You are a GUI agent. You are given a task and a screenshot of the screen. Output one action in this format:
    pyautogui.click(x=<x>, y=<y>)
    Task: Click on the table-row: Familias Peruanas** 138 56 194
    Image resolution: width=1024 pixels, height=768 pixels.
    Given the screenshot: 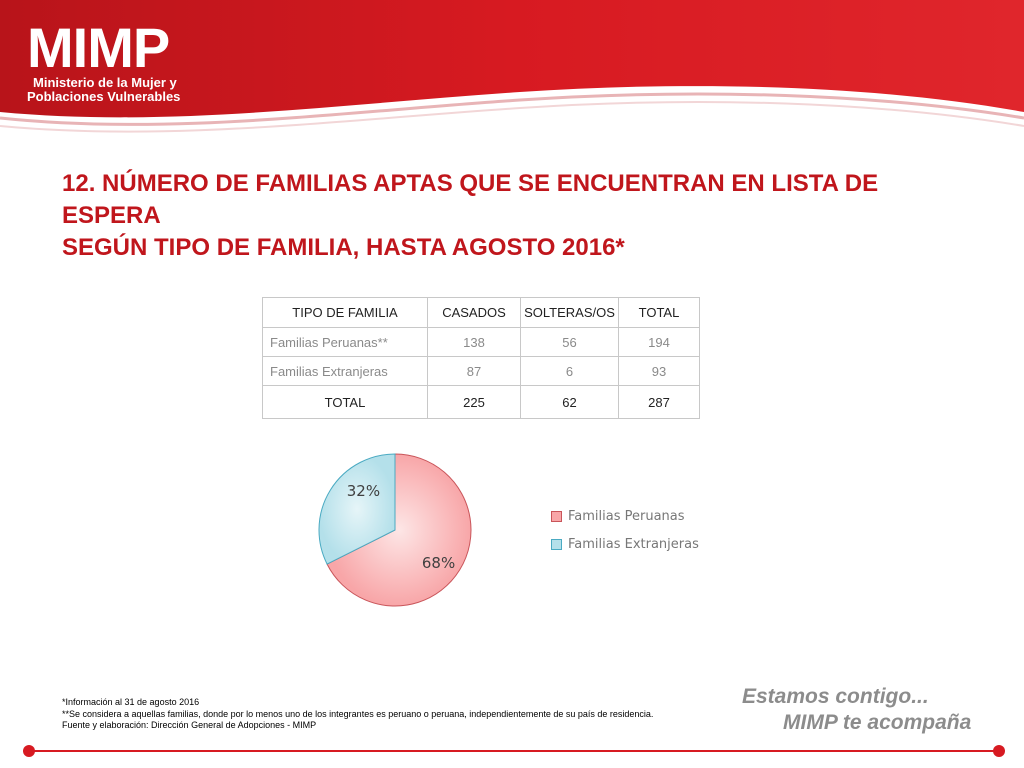 What is the action you would take?
    pyautogui.click(x=481, y=342)
    